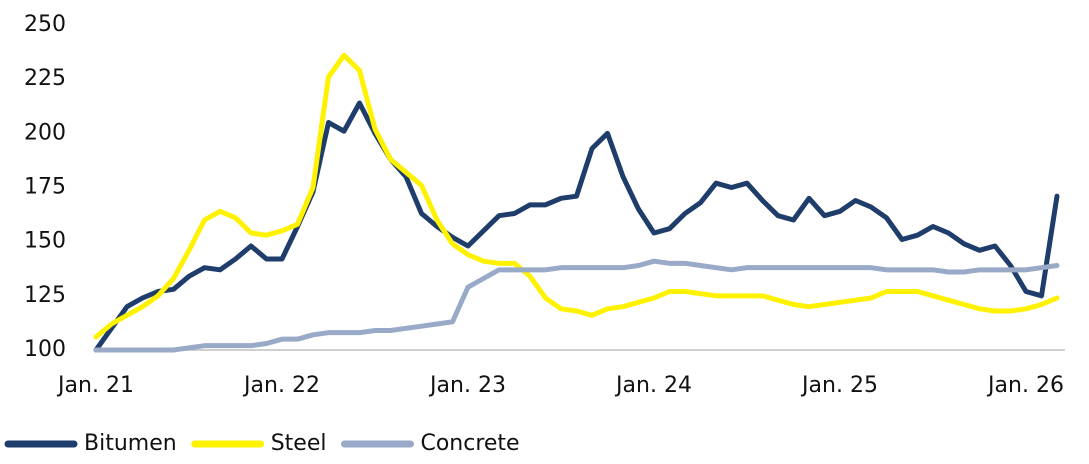  What do you see at coordinates (467, 385) in the screenshot?
I see `x-tick-label: Jan. 23` at bounding box center [467, 385].